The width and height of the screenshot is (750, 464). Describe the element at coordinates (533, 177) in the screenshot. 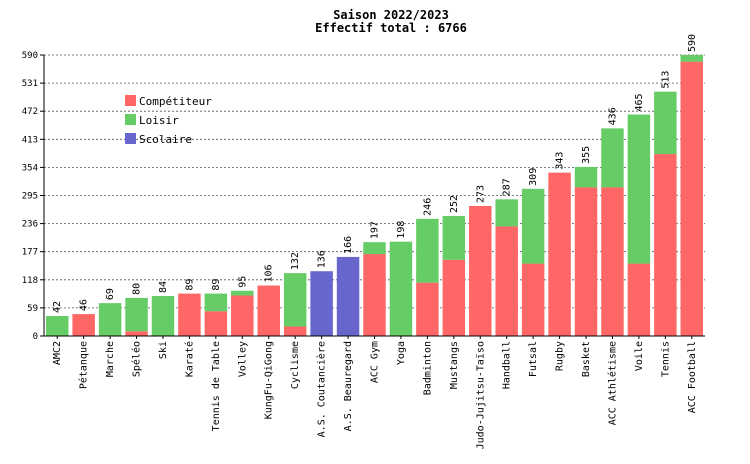

I see `data-label: 309` at that location.